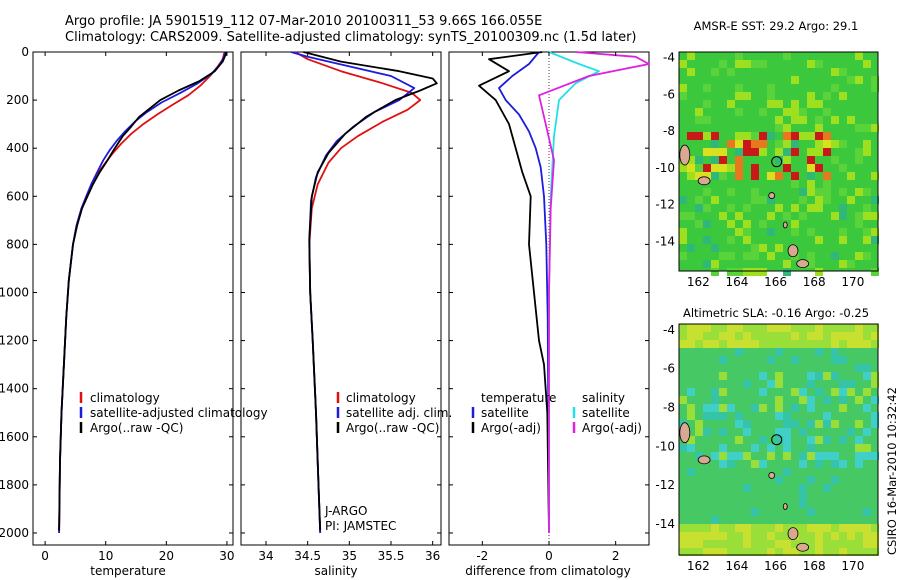 The width and height of the screenshot is (900, 580). Describe the element at coordinates (776, 313) in the screenshot. I see `sla-map-title: Altimetric SLA: -0.16 Argo: -0.25` at that location.